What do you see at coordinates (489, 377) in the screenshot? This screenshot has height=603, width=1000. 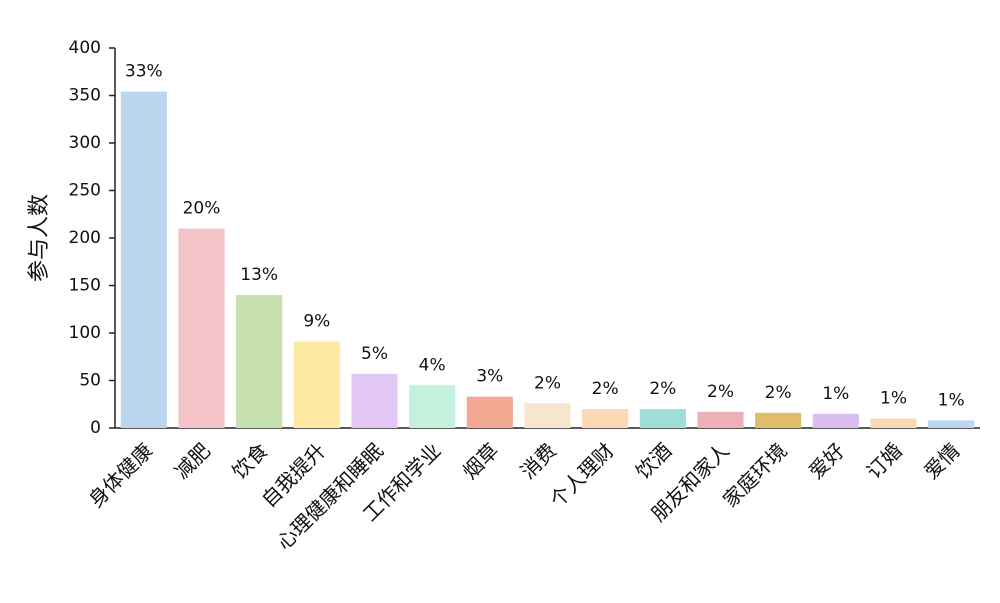 I see `value-label: 3%` at bounding box center [489, 377].